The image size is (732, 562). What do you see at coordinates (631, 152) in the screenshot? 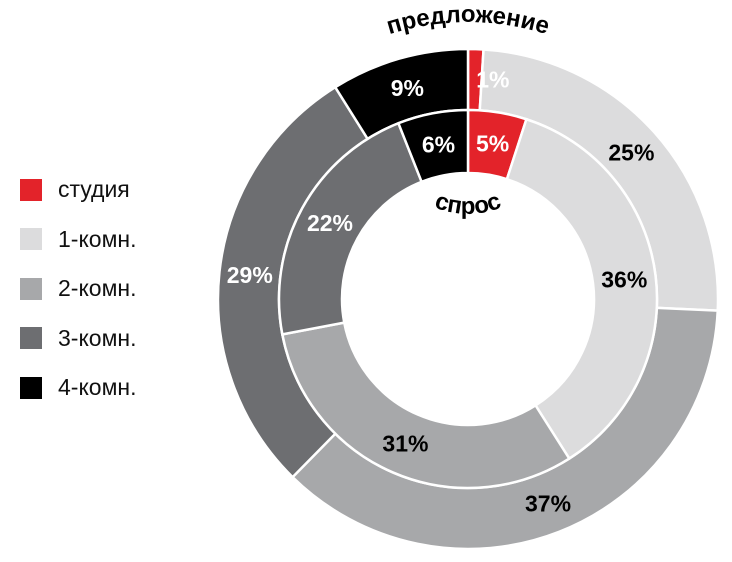
I see `outer-label-1: 25%` at bounding box center [631, 152].